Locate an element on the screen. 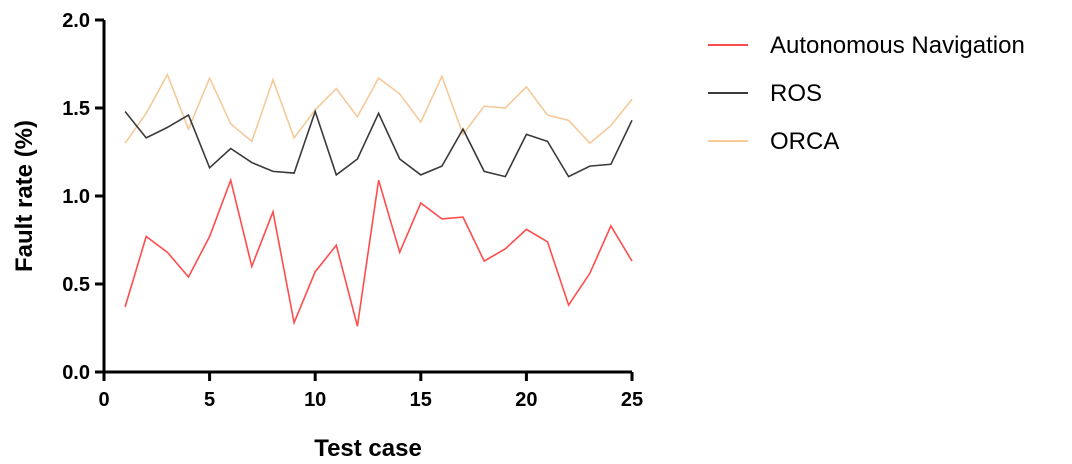 This screenshot has height=464, width=1072. series-line-ros is located at coordinates (378, 143).